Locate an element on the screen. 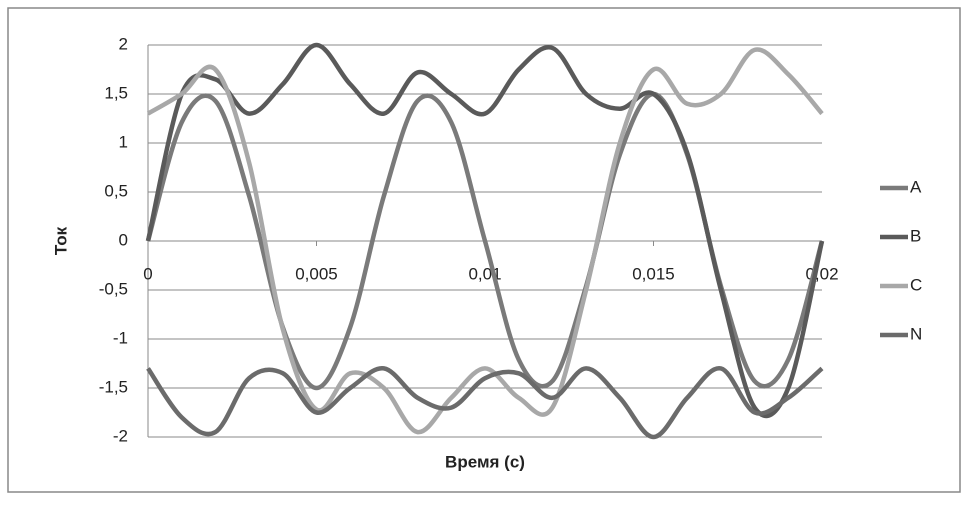 The image size is (971, 506). y-tick-label: 1,5 is located at coordinates (116, 92).